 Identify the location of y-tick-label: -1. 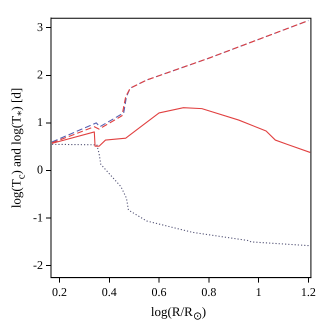
(37, 217).